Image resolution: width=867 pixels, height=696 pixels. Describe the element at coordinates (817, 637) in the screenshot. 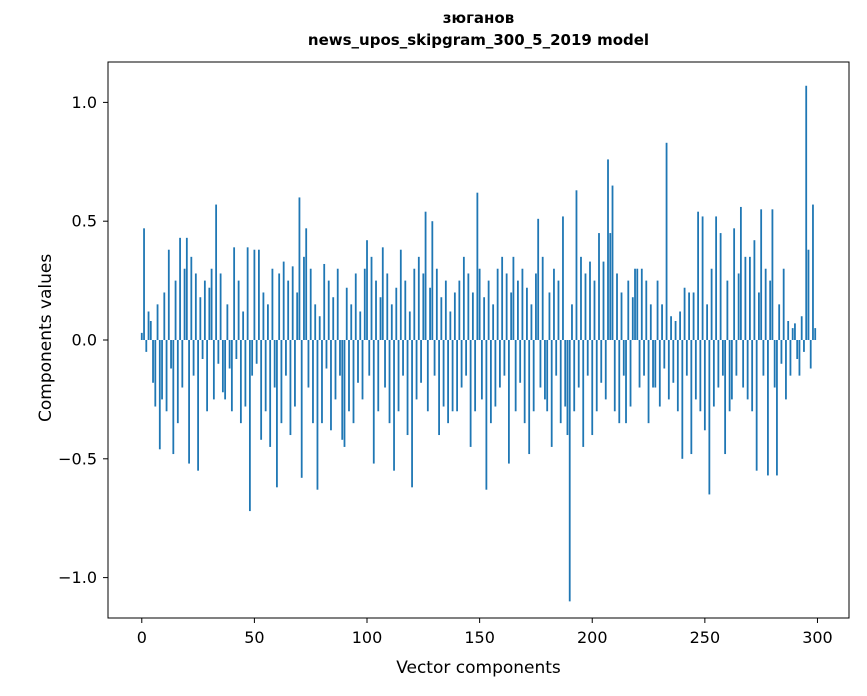

I see `x-tick-label: 300` at that location.